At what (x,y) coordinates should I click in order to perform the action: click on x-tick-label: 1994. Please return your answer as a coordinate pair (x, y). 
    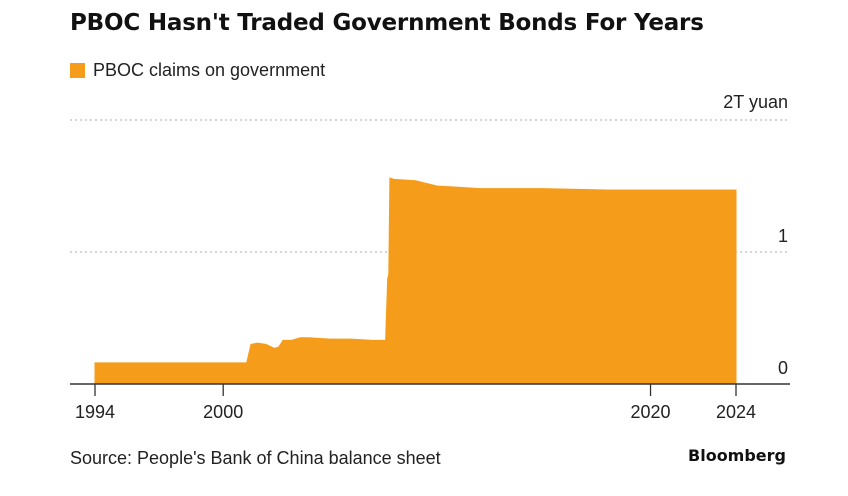
    Looking at the image, I should click on (95, 412).